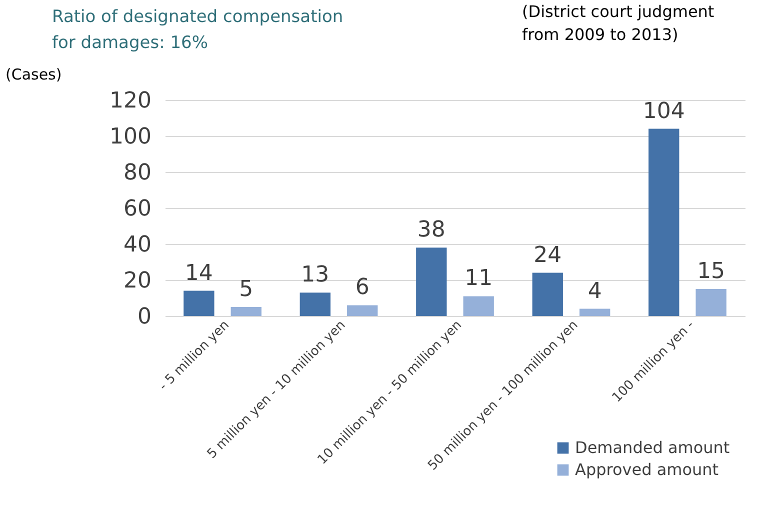 Image resolution: width=764 pixels, height=520 pixels. I want to click on legend-label: Demanded amount, so click(652, 447).